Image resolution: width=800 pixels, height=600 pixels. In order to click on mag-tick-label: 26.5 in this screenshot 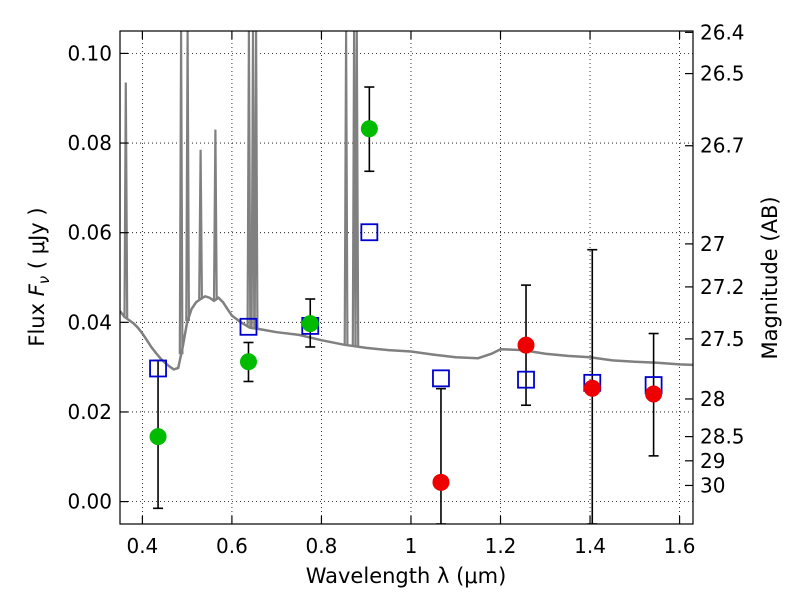, I will do `click(722, 74)`.